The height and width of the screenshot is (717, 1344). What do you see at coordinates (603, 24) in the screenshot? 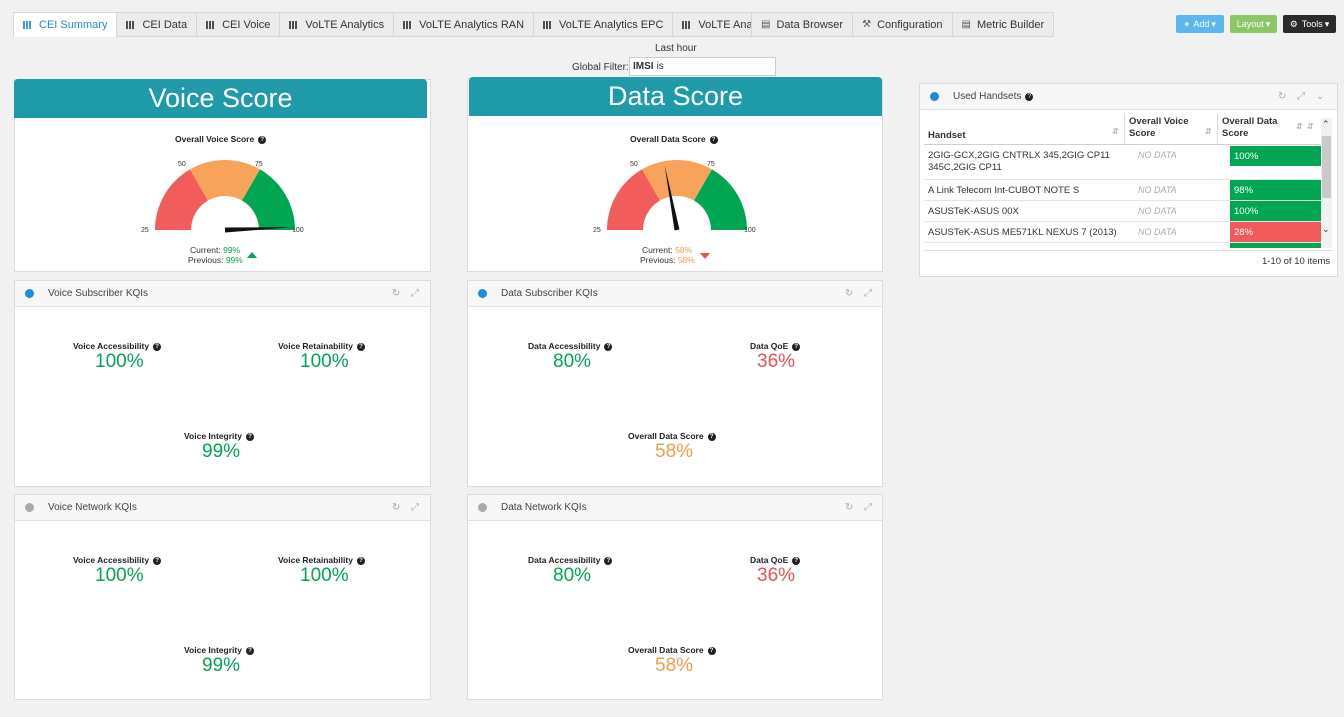
I see `tab-volte-analytics-epc: VoLTE Analytics EPC` at bounding box center [603, 24].